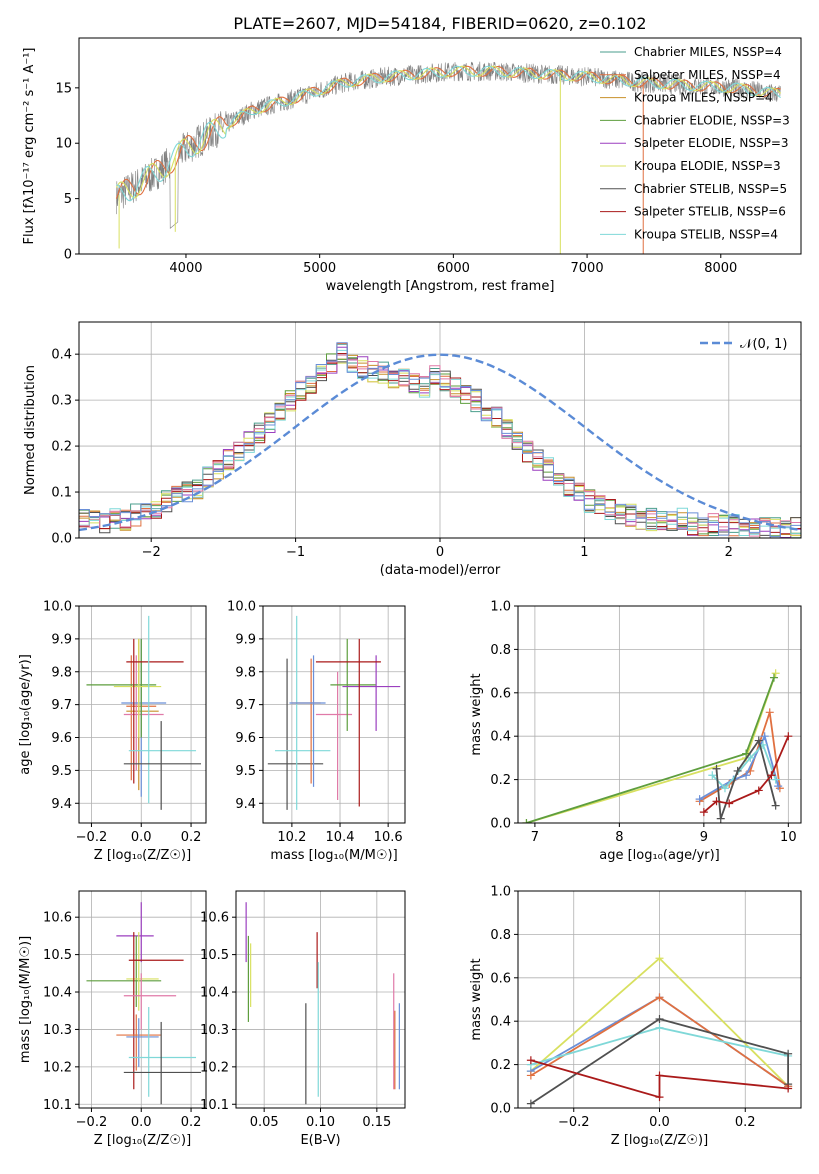 This screenshot has height=1174, width=819. What do you see at coordinates (151, 552) in the screenshot?
I see `x-tick-label: −2` at bounding box center [151, 552].